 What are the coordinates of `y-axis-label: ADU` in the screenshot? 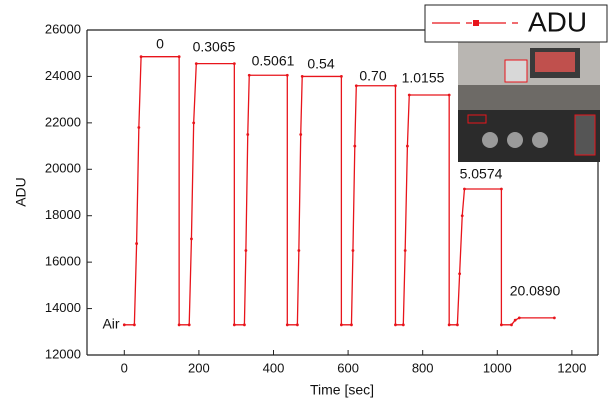 It's located at (21, 192).